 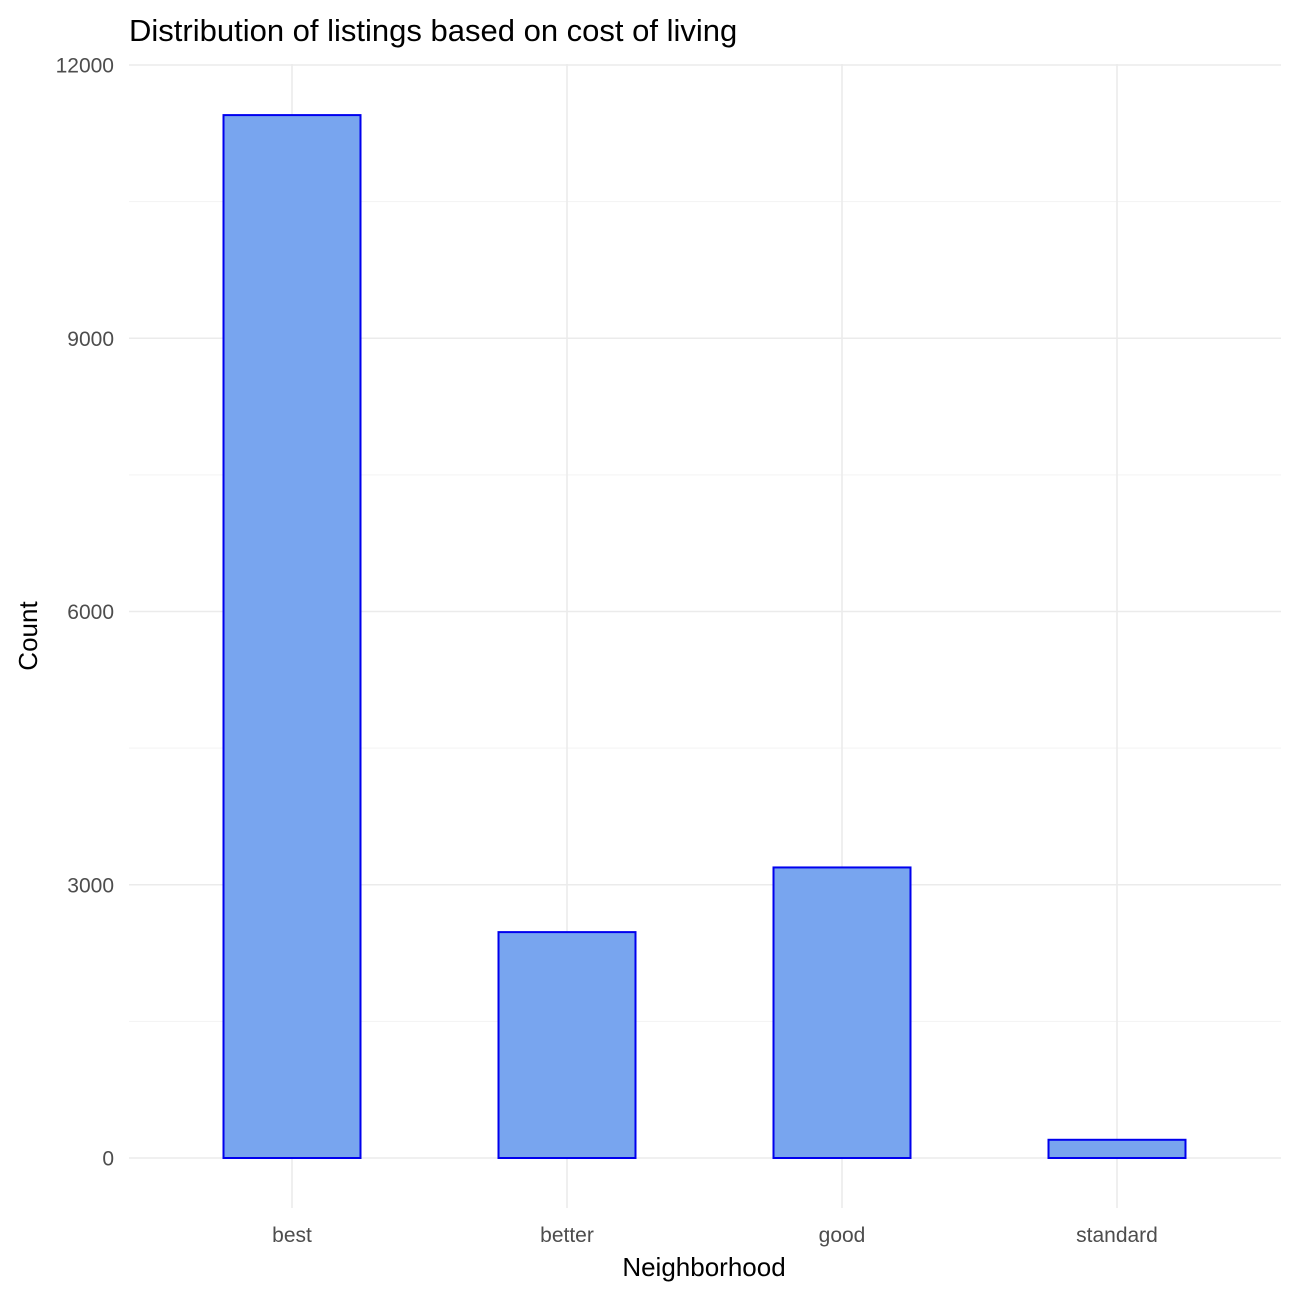 What do you see at coordinates (292, 637) in the screenshot?
I see `bar-best` at bounding box center [292, 637].